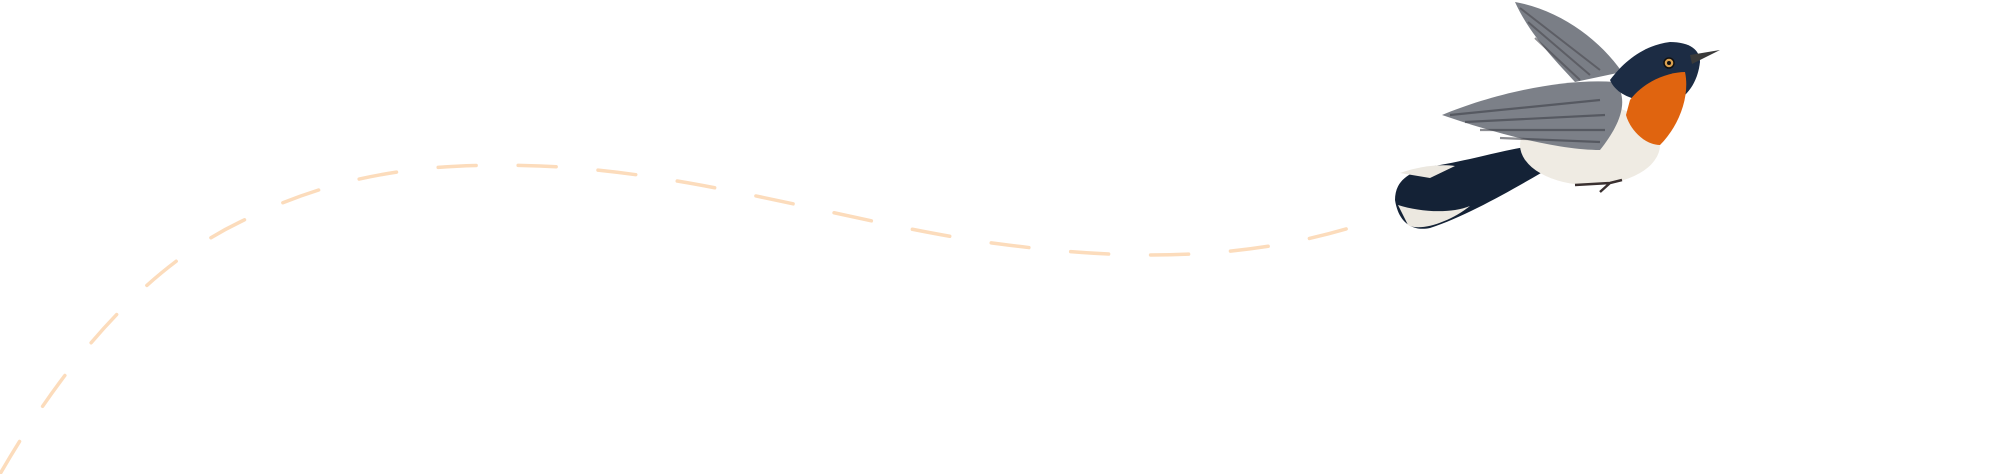 The width and height of the screenshot is (2000, 474). I want to click on bird-throat, so click(1656, 108).